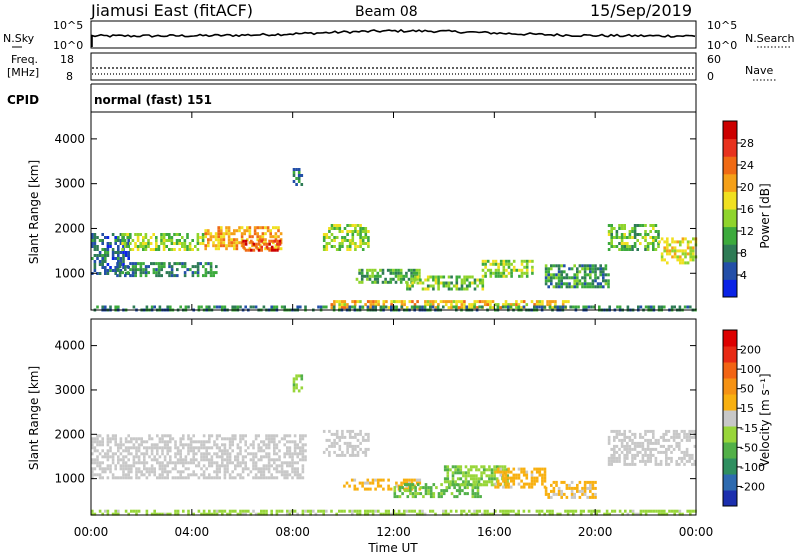  Describe the element at coordinates (747, 187) in the screenshot. I see `colorbar-tick-label: 20` at that location.